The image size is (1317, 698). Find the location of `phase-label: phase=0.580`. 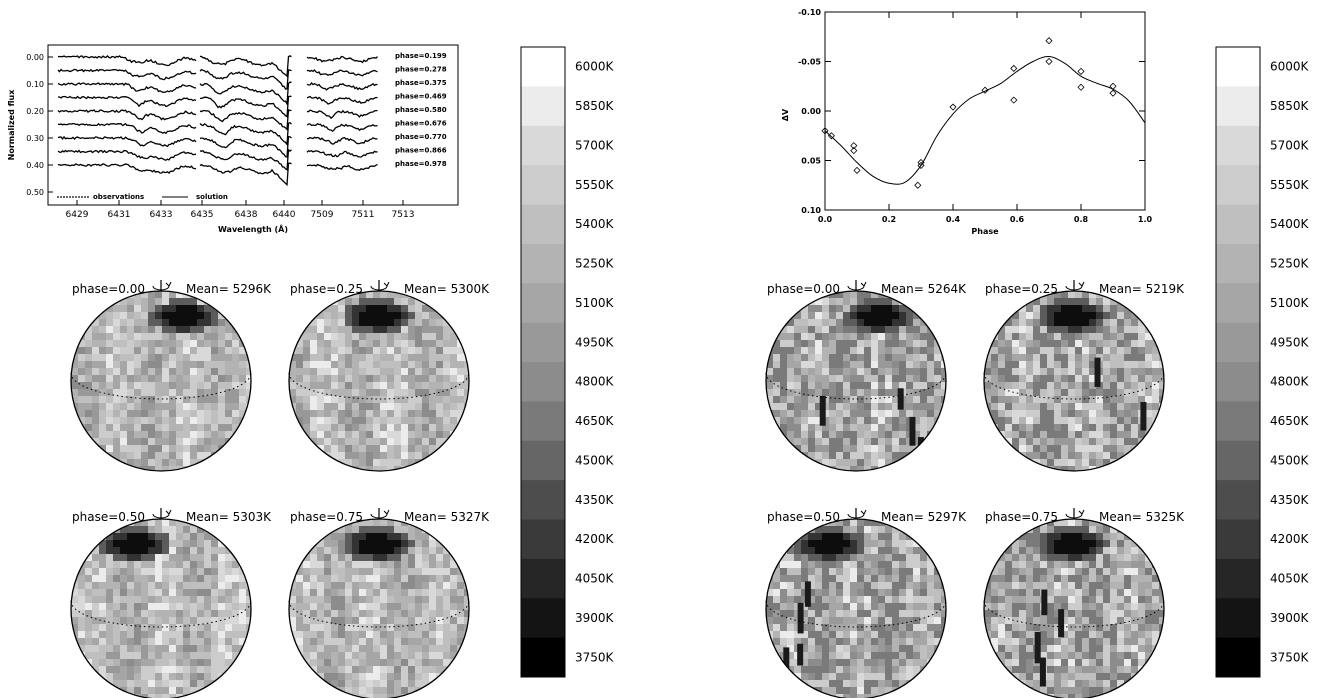

phase-label: phase=0.580 is located at coordinates (421, 110).